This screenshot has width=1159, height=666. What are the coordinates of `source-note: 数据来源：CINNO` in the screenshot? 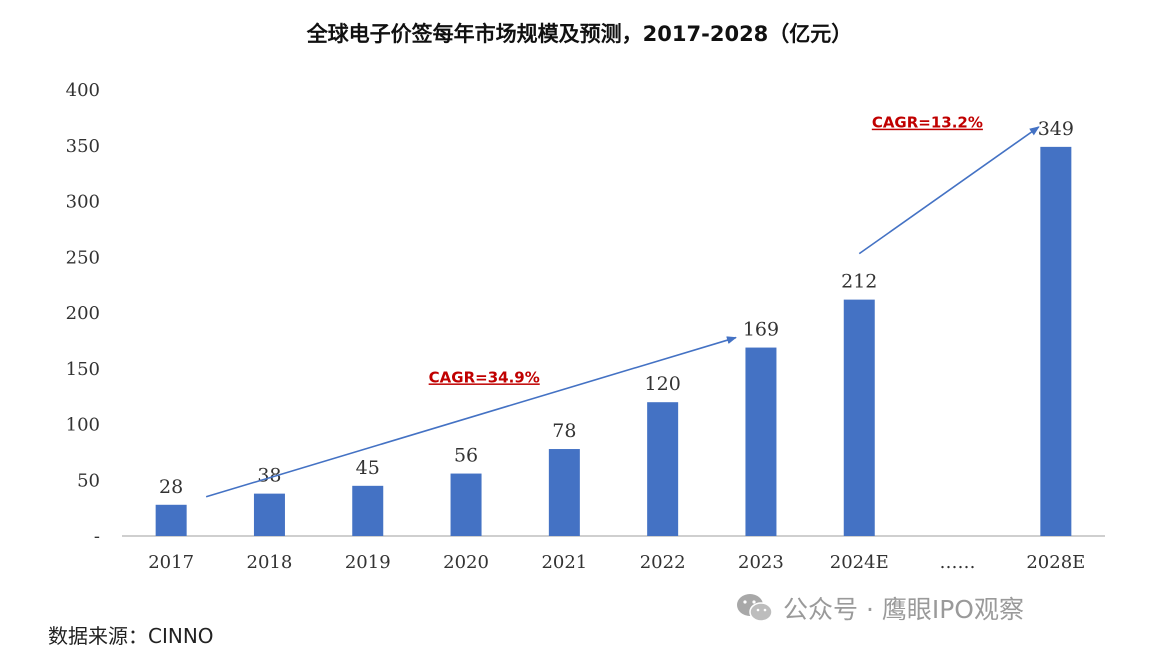 It's located at (131, 636).